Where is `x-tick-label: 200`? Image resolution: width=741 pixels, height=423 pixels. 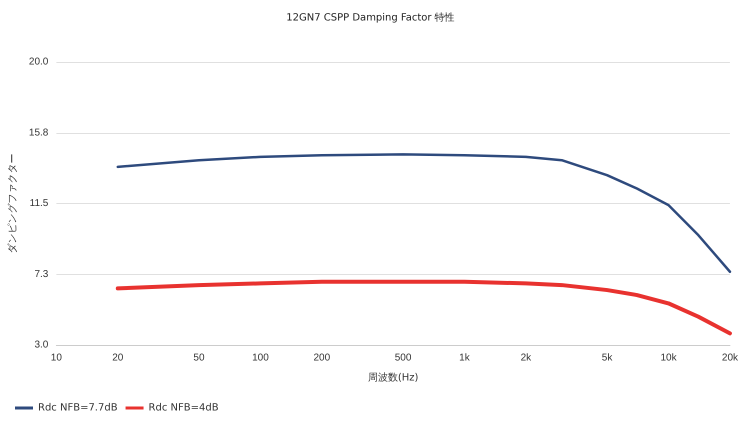
x-tick-label: 200 is located at coordinates (322, 358).